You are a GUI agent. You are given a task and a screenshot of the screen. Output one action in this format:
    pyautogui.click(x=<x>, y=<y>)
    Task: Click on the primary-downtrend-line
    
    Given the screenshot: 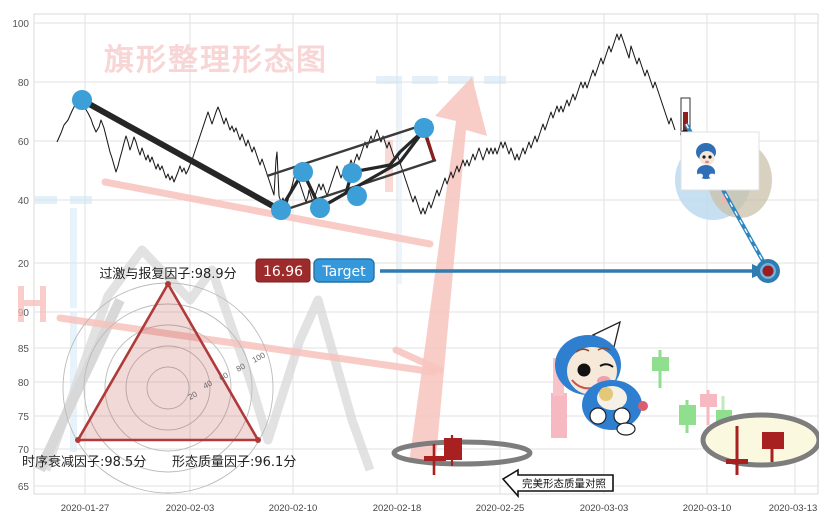 What is the action you would take?
    pyautogui.click(x=181, y=155)
    